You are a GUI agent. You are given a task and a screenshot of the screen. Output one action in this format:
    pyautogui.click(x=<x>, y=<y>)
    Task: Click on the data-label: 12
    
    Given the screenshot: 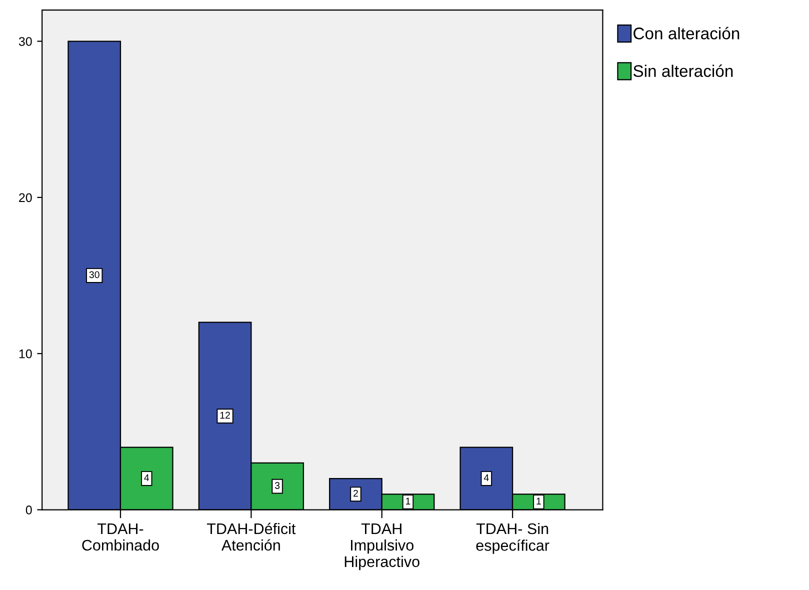 What is the action you would take?
    pyautogui.click(x=225, y=415)
    